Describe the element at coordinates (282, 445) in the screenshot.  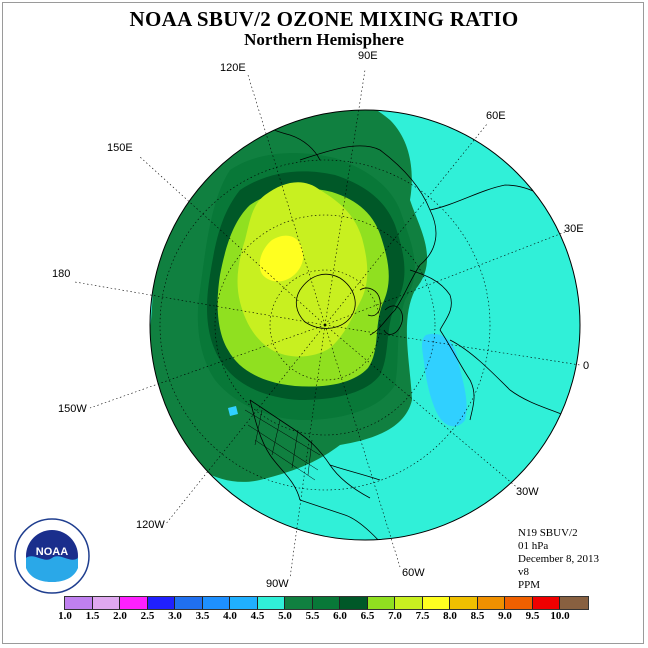
I see `state-borders` at that location.